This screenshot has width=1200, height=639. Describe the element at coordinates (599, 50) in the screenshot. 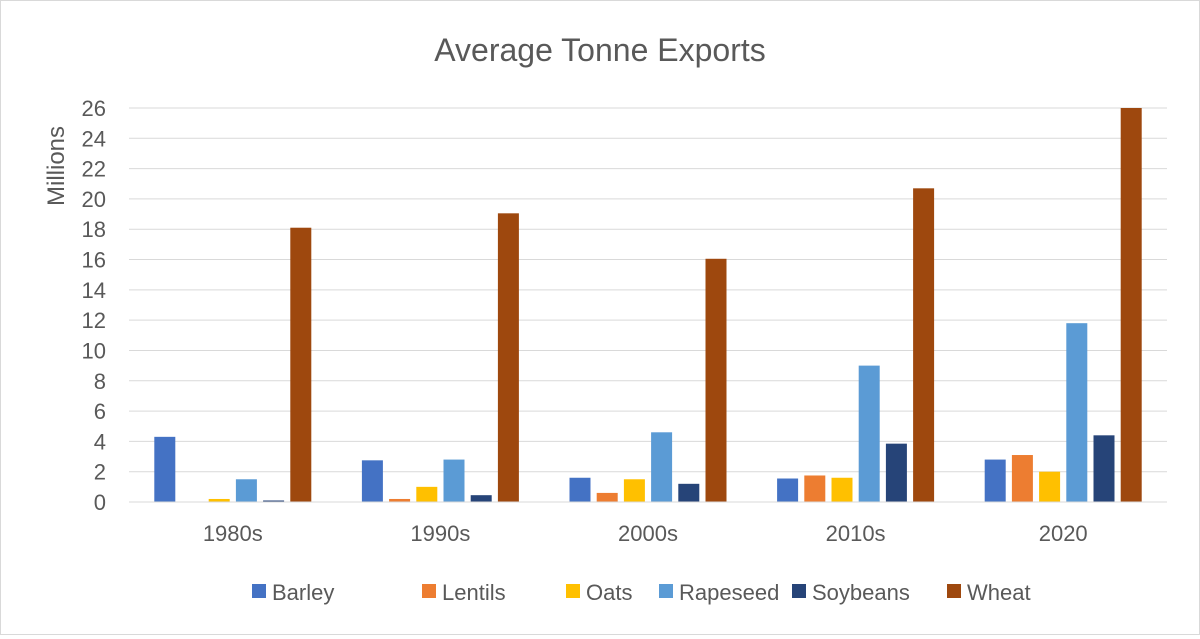

I see `chart-title: Average Tonne Exports` at that location.